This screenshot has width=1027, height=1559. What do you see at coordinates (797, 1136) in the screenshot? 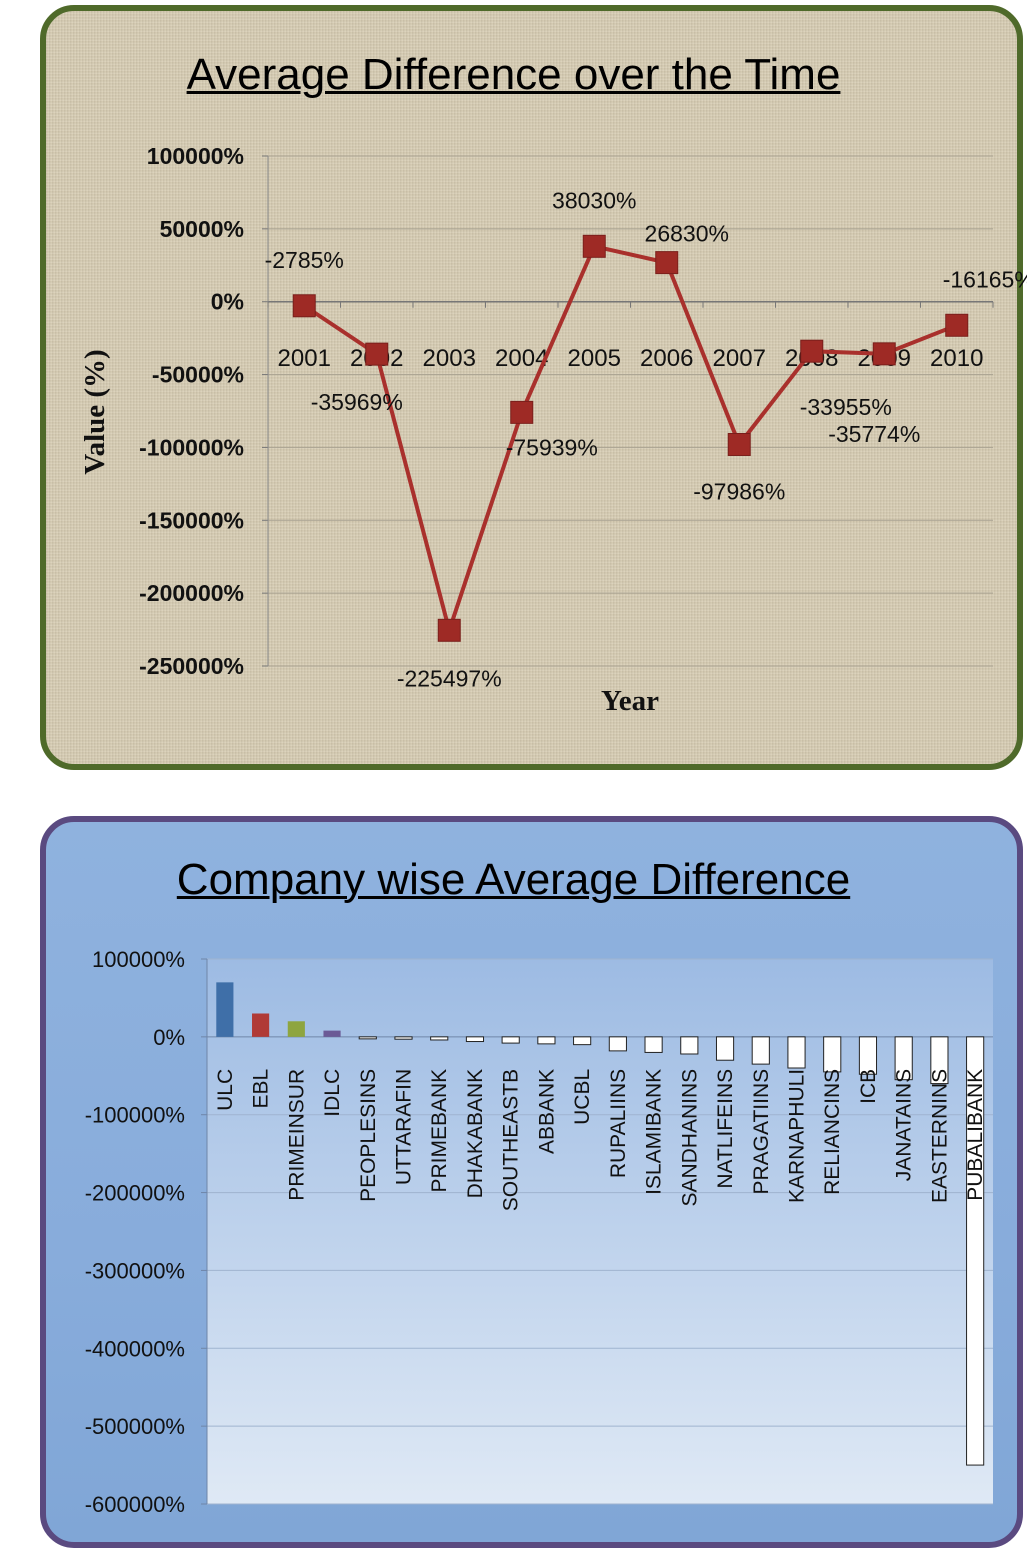
I see `x-tick-label: KARNAPHULI` at bounding box center [797, 1136].